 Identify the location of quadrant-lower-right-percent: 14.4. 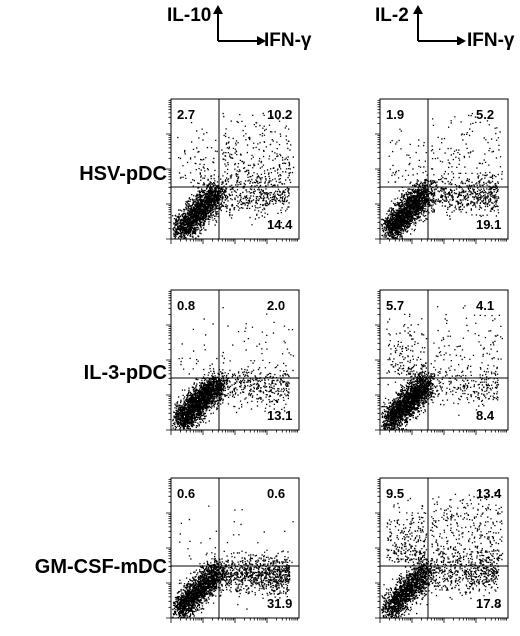
(280, 224).